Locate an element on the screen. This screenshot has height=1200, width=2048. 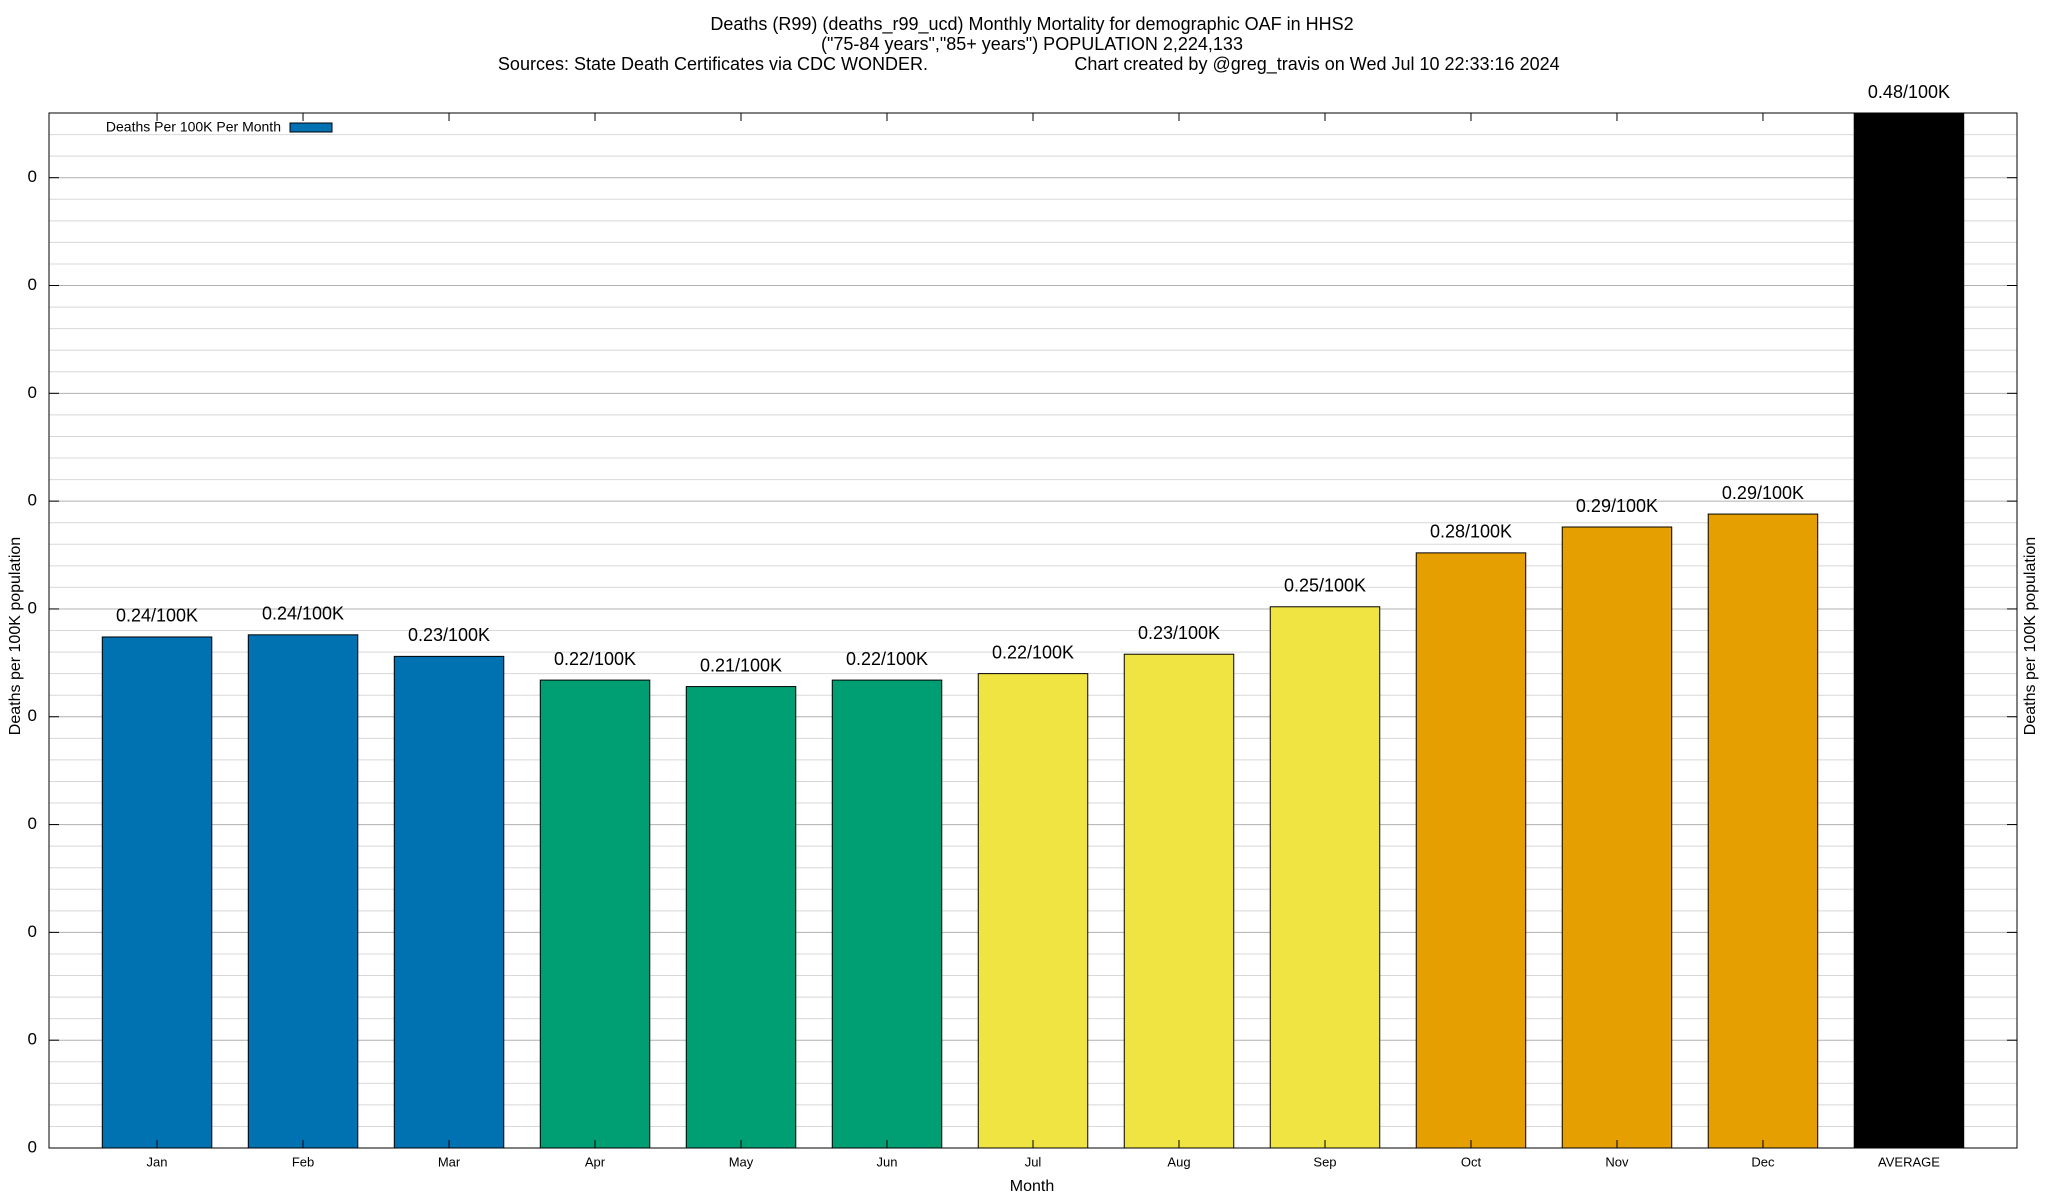
x-tick-label: Oct is located at coordinates (1471, 1161).